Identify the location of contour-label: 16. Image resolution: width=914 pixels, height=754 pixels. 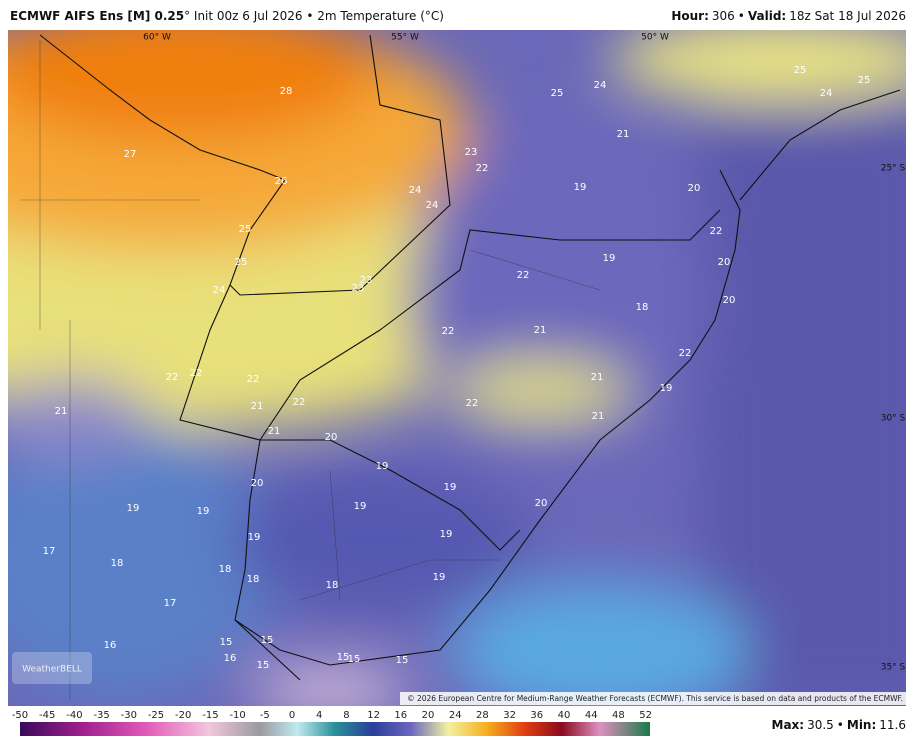
(230, 658).